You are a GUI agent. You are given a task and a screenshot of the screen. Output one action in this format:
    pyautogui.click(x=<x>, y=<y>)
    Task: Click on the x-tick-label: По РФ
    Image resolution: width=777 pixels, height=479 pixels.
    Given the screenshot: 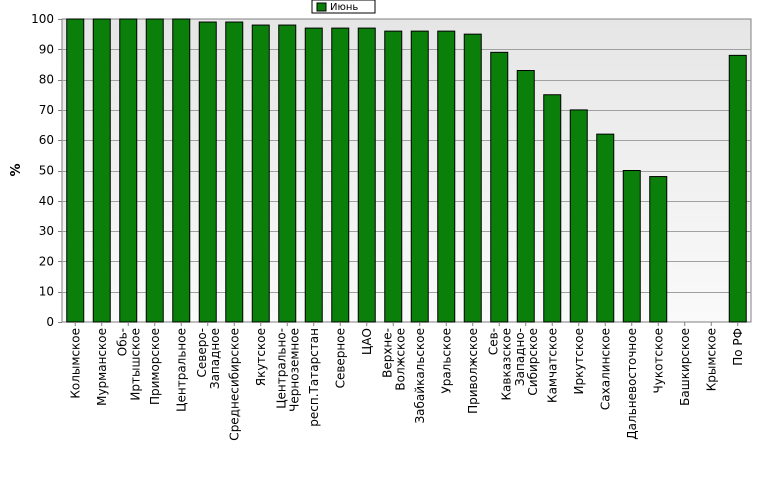 What is the action you would take?
    pyautogui.click(x=738, y=347)
    